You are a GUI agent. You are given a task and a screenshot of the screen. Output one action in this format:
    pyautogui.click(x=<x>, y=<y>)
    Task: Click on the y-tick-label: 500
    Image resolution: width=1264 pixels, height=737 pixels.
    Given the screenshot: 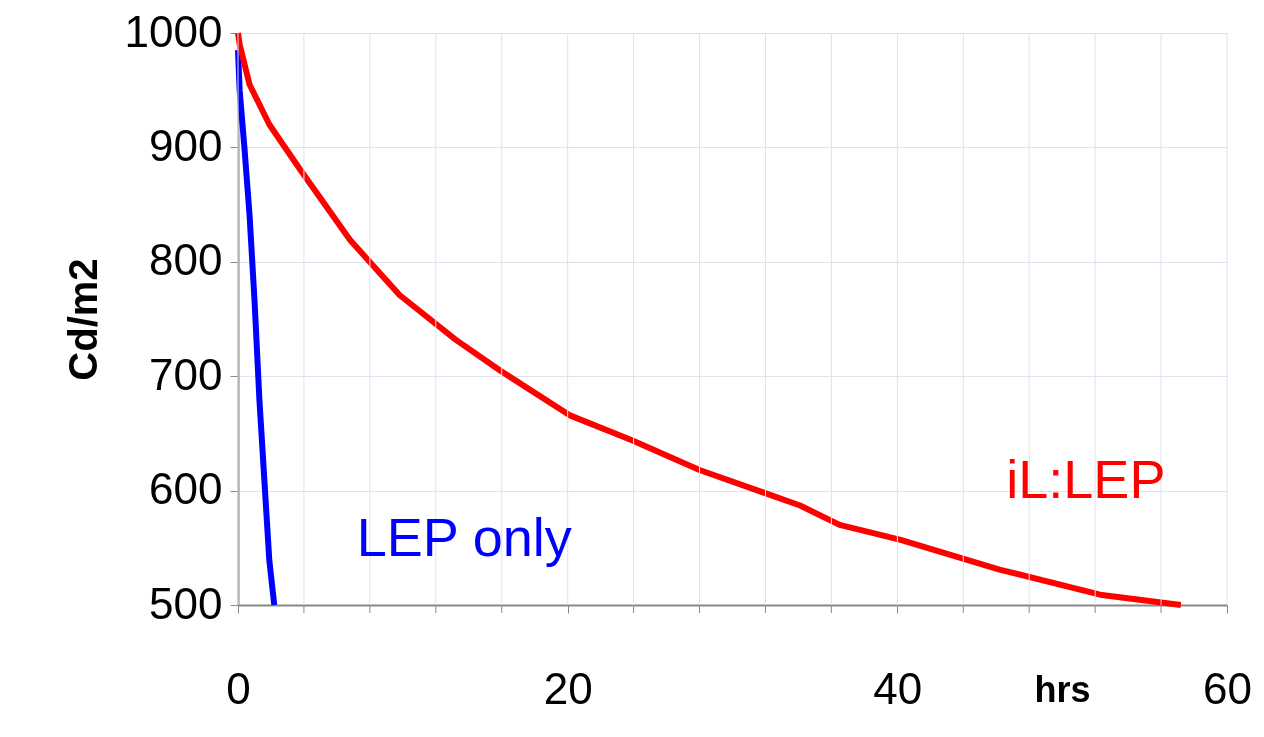 What is the action you would take?
    pyautogui.click(x=186, y=603)
    